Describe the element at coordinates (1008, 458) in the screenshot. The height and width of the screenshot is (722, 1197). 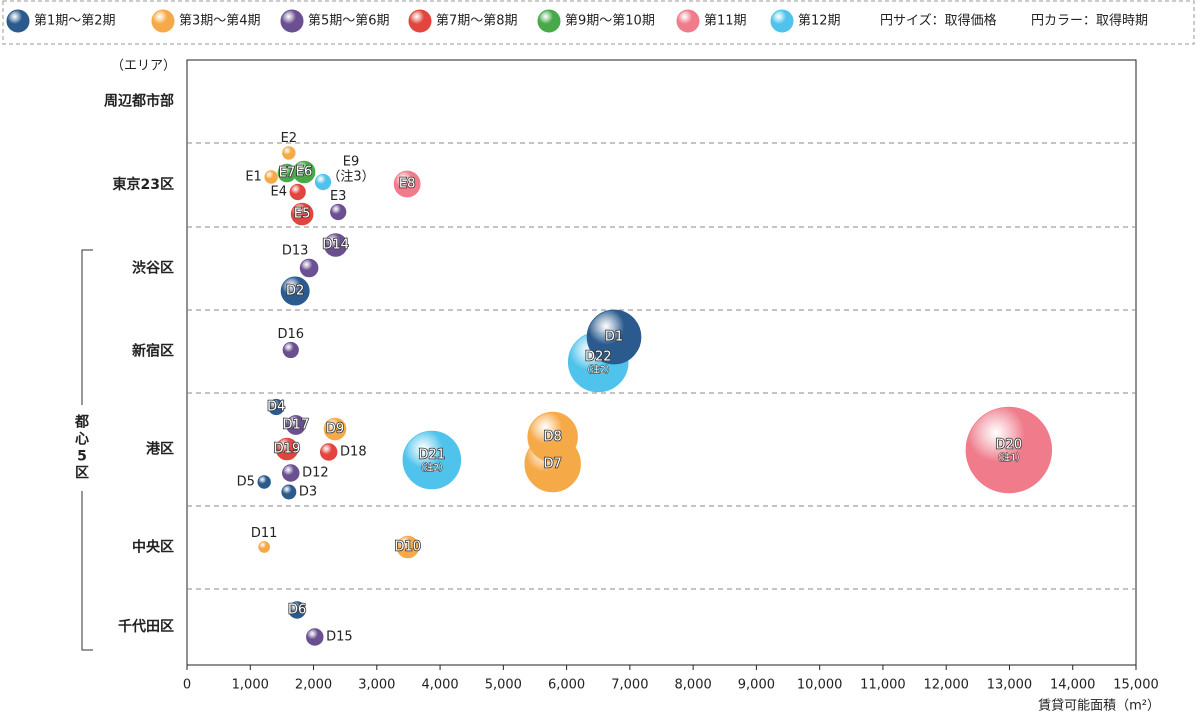
I see `bubble-note: （注1）` at that location.